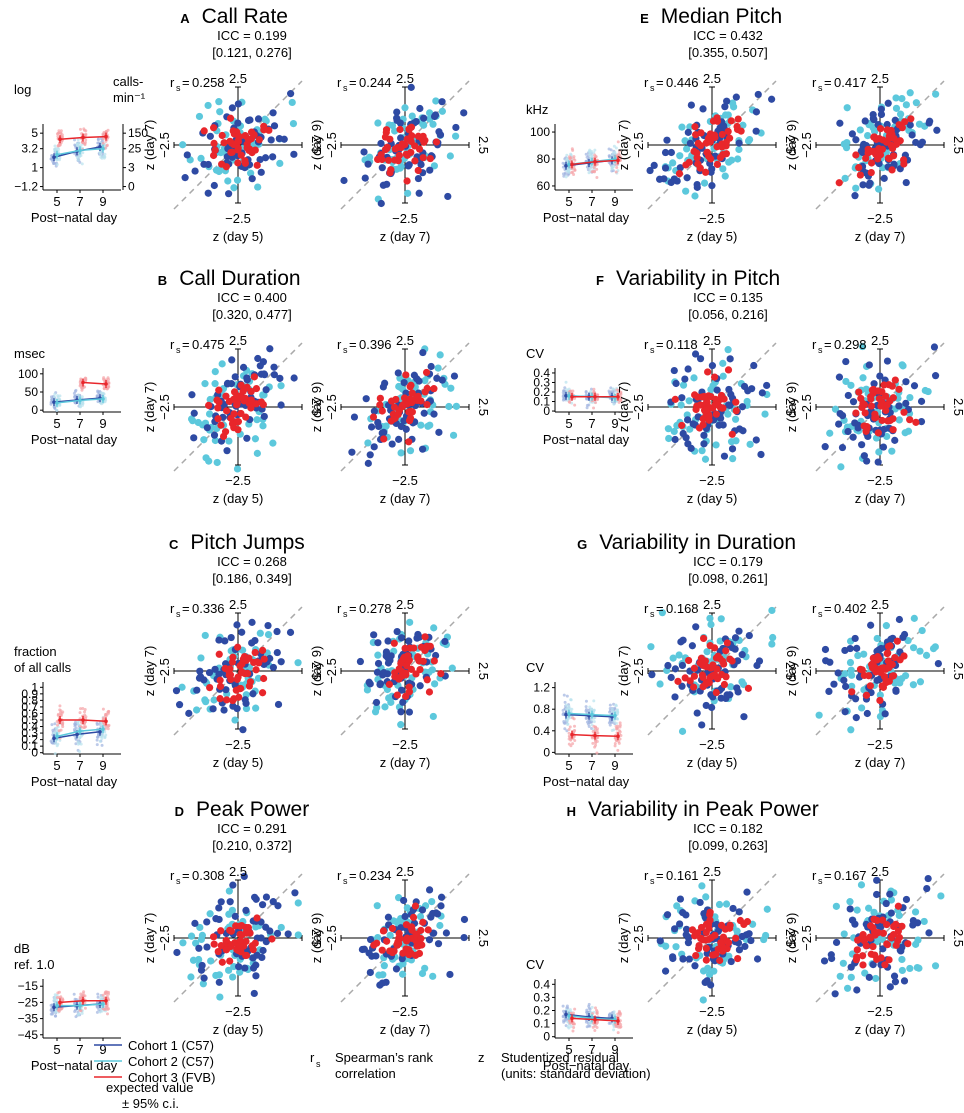 This screenshot has height=1113, width=964. What do you see at coordinates (568, 765) in the screenshot?
I see `x-tick-label: 5` at bounding box center [568, 765].